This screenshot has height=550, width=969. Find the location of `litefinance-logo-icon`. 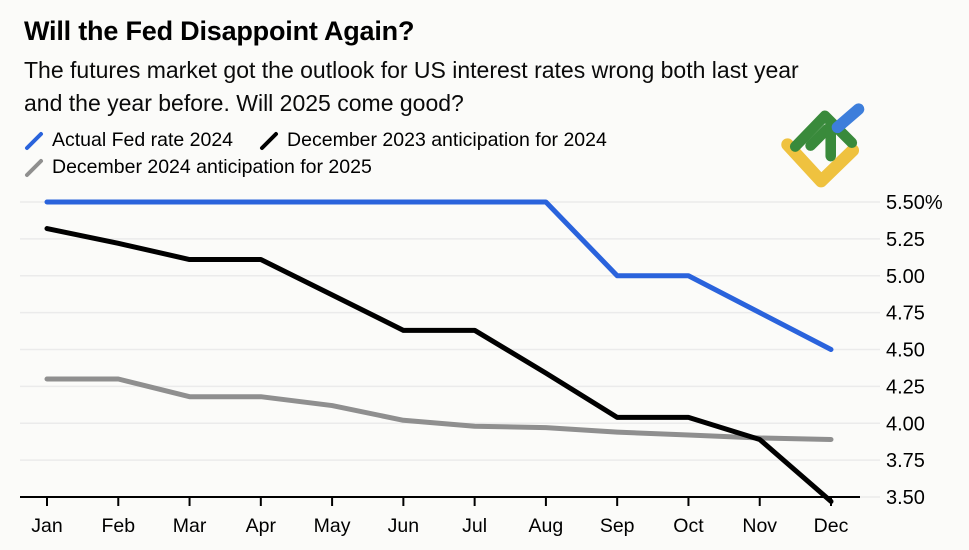

litefinance-logo-icon is located at coordinates (823, 145).